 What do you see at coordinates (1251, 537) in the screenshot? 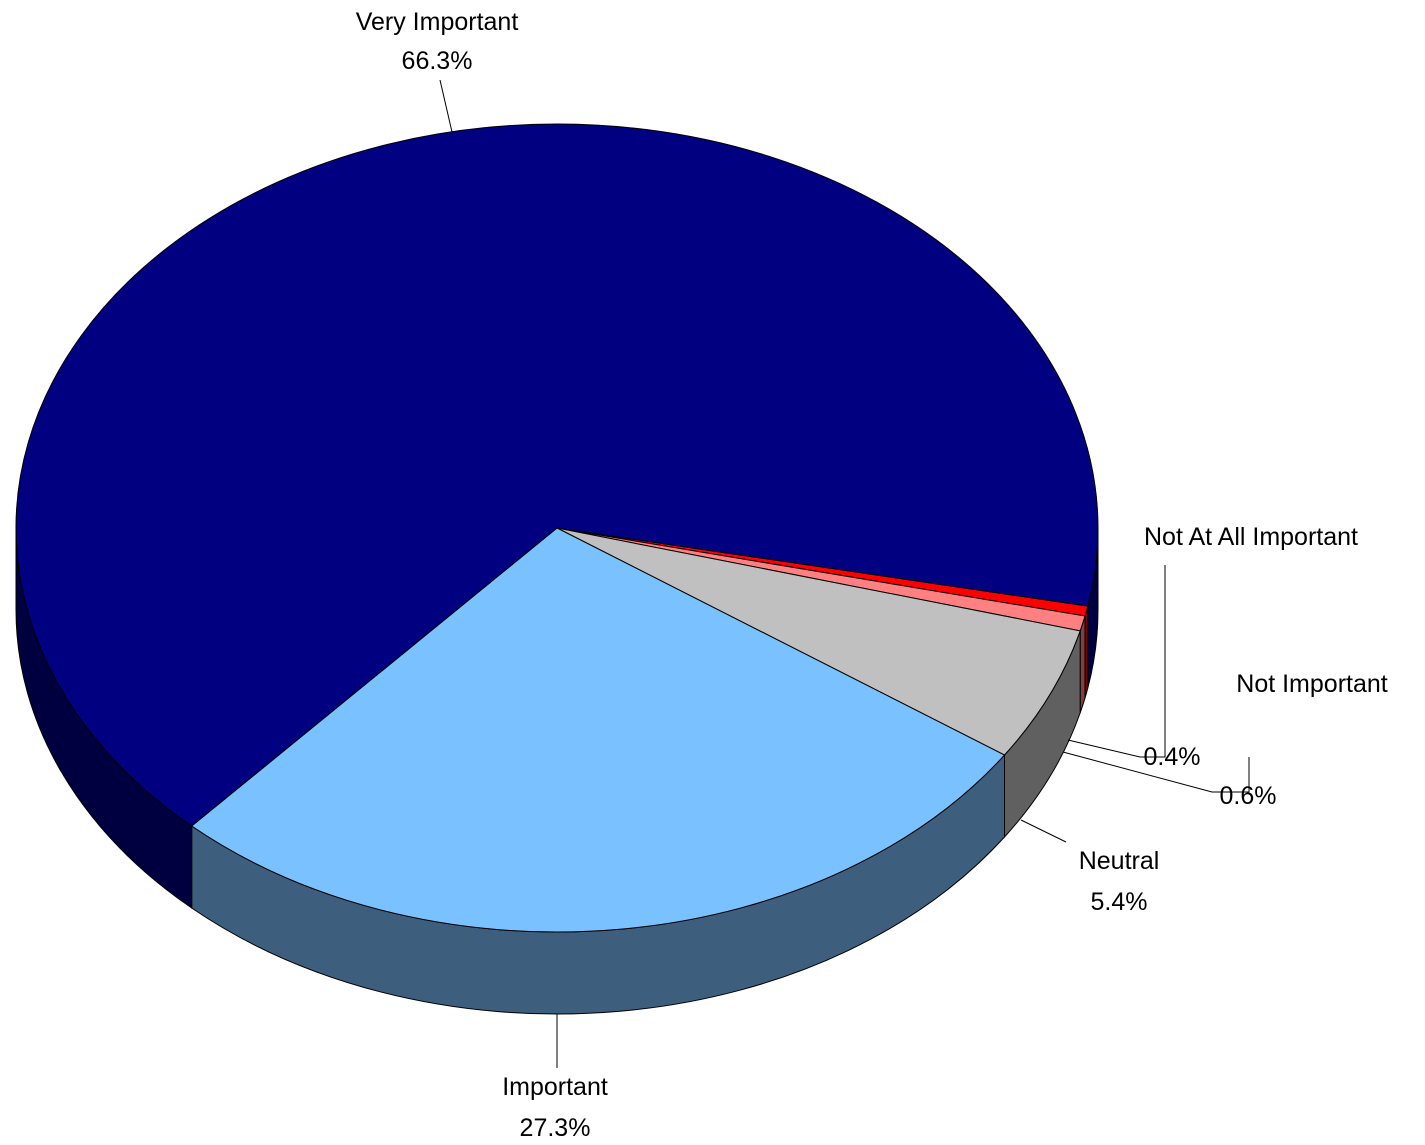
I see `label-not-at-all-important: Not At All Important` at bounding box center [1251, 537].